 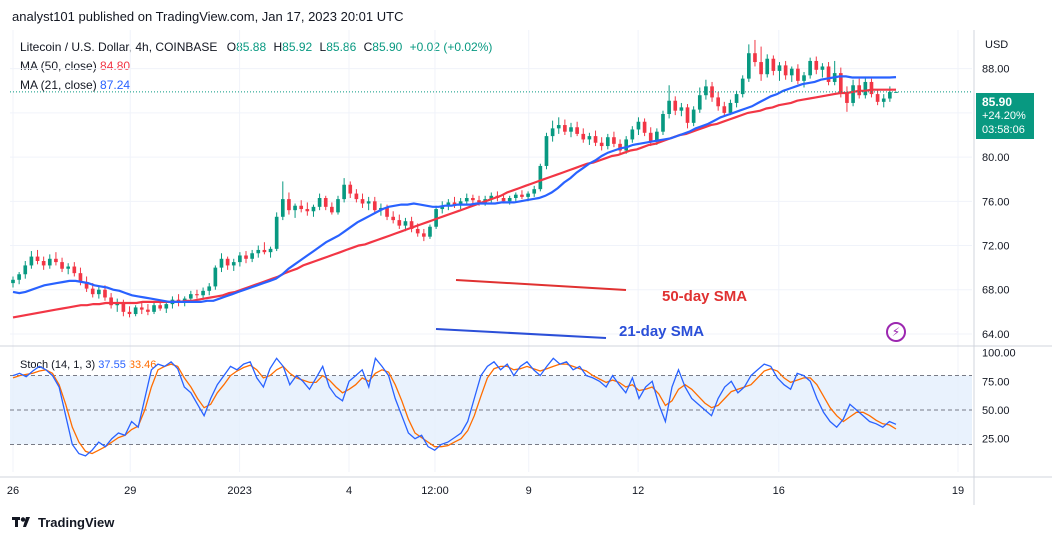 I want to click on time-tick-label: 12:00, so click(x=435, y=491).